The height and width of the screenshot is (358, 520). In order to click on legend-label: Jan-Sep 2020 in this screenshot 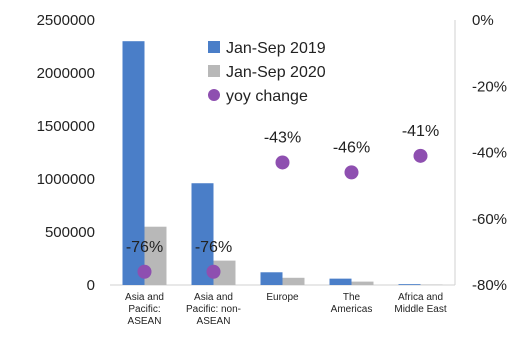, I will do `click(276, 72)`.